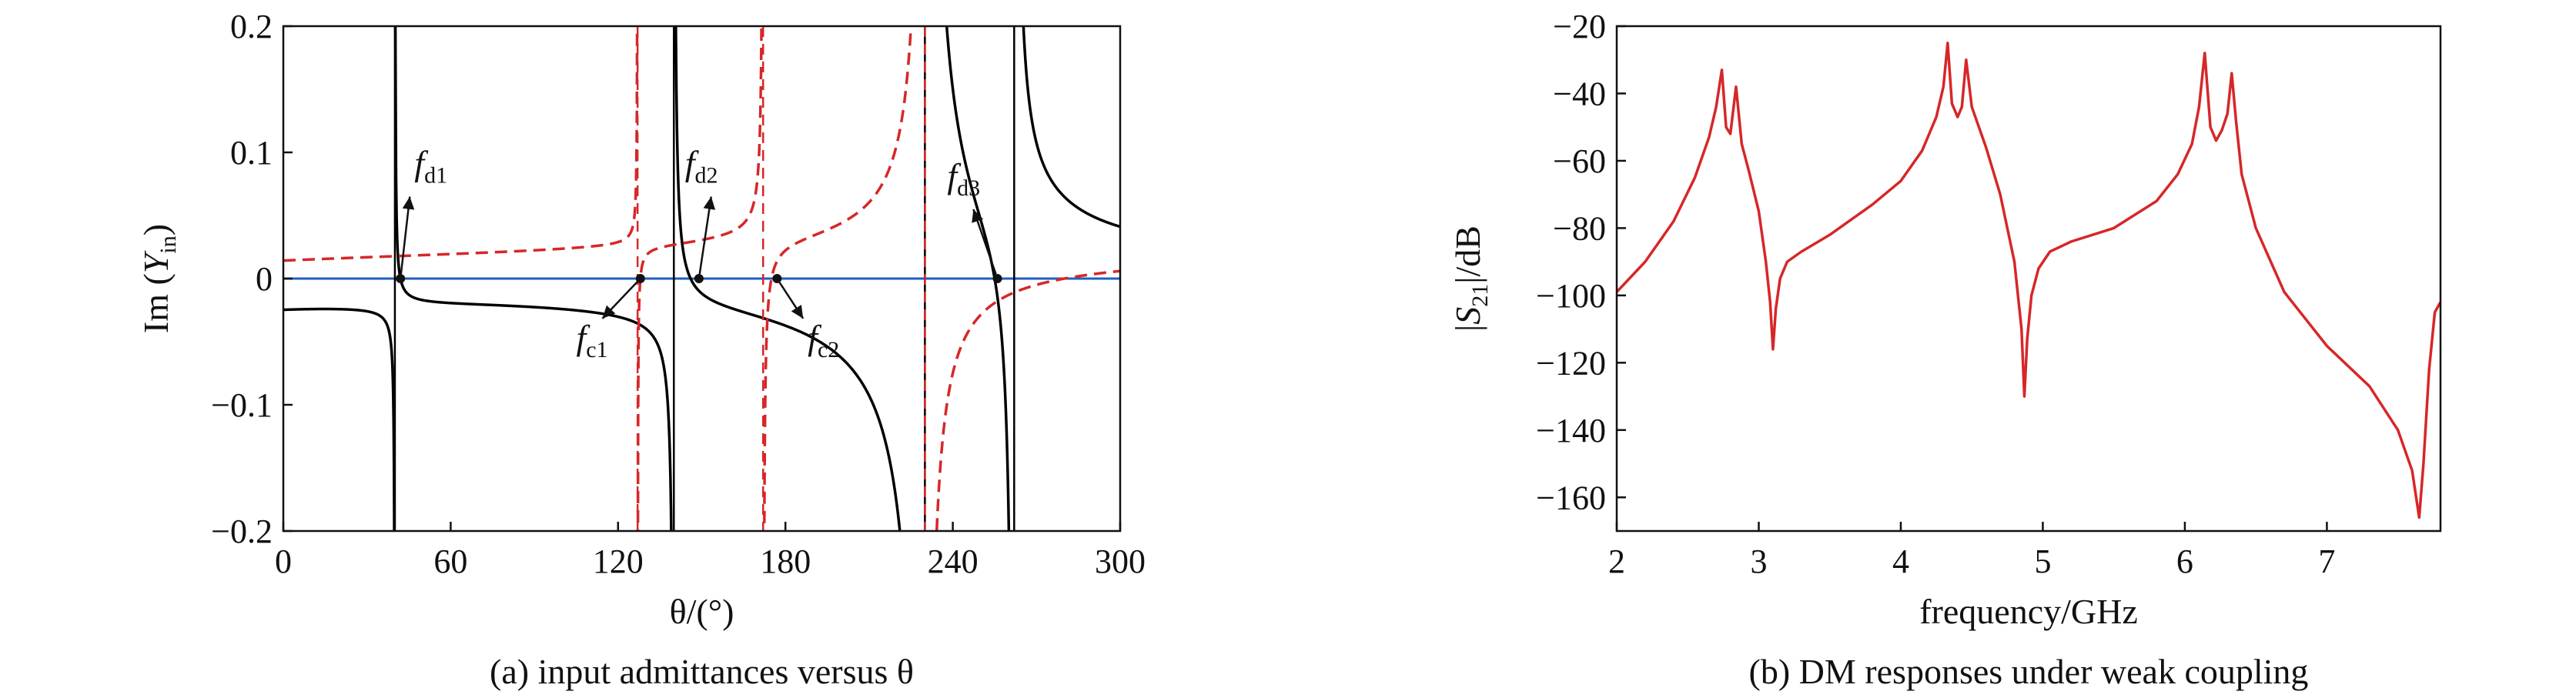 The width and height of the screenshot is (2576, 698). What do you see at coordinates (2326, 561) in the screenshot?
I see `x-tick-label: 7` at bounding box center [2326, 561].